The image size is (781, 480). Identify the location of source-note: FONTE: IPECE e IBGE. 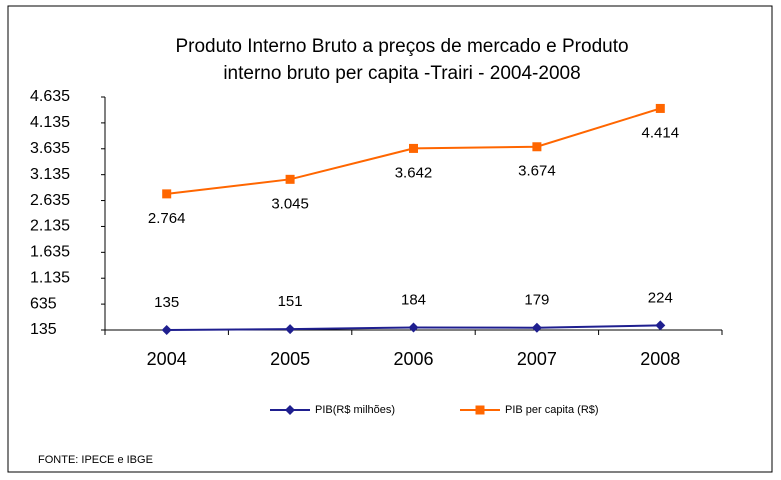
(95, 460).